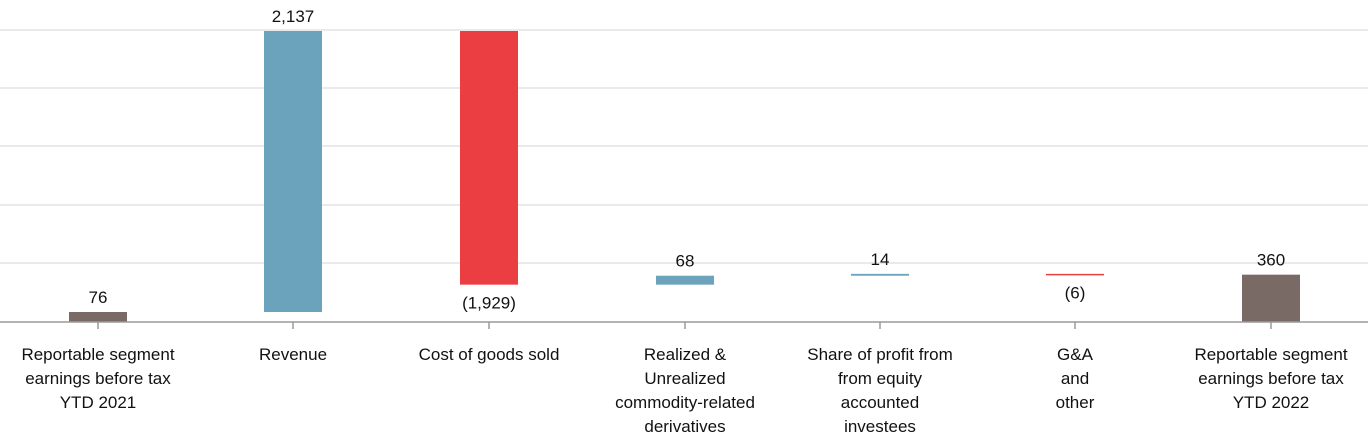  Describe the element at coordinates (684, 325) in the screenshot. I see `x-axis` at that location.